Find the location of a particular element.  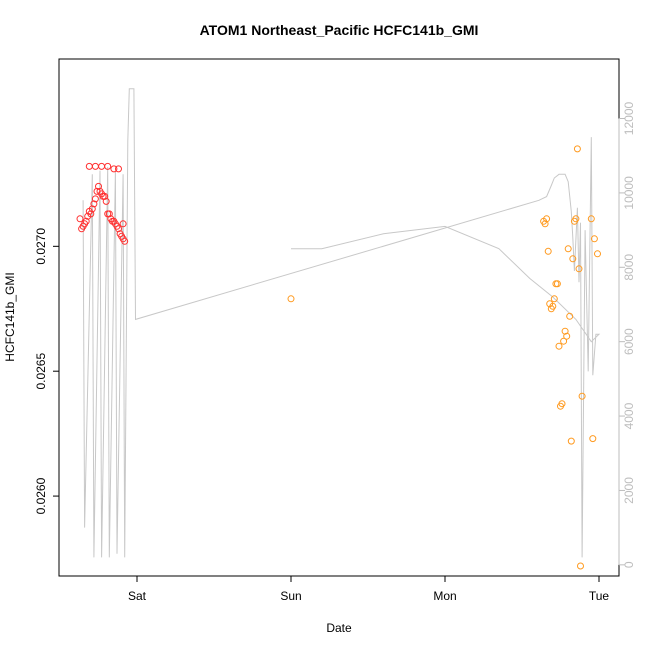

y-tick-label-0.0265: 0.0265 is located at coordinates (41, 371).